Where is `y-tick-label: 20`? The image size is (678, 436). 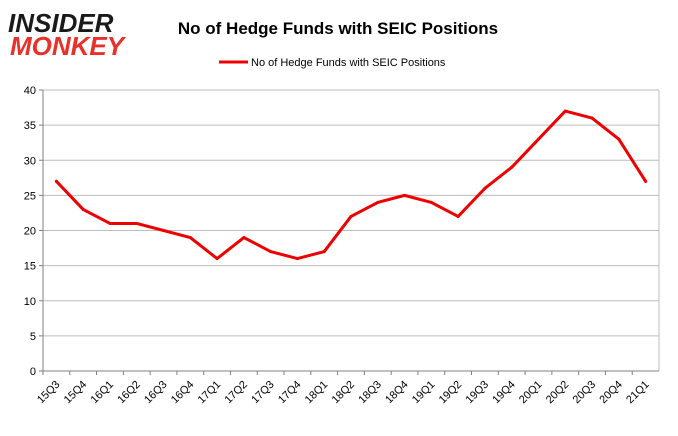
y-tick-label: 20 is located at coordinates (30, 232).